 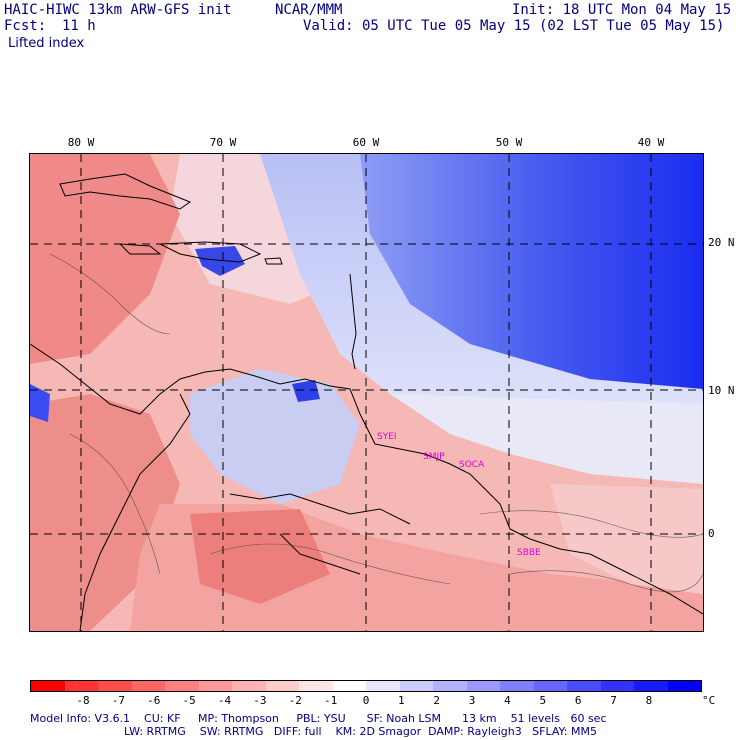 What do you see at coordinates (105, 259) in the screenshot?
I see `gulf-unstable-area` at bounding box center [105, 259].